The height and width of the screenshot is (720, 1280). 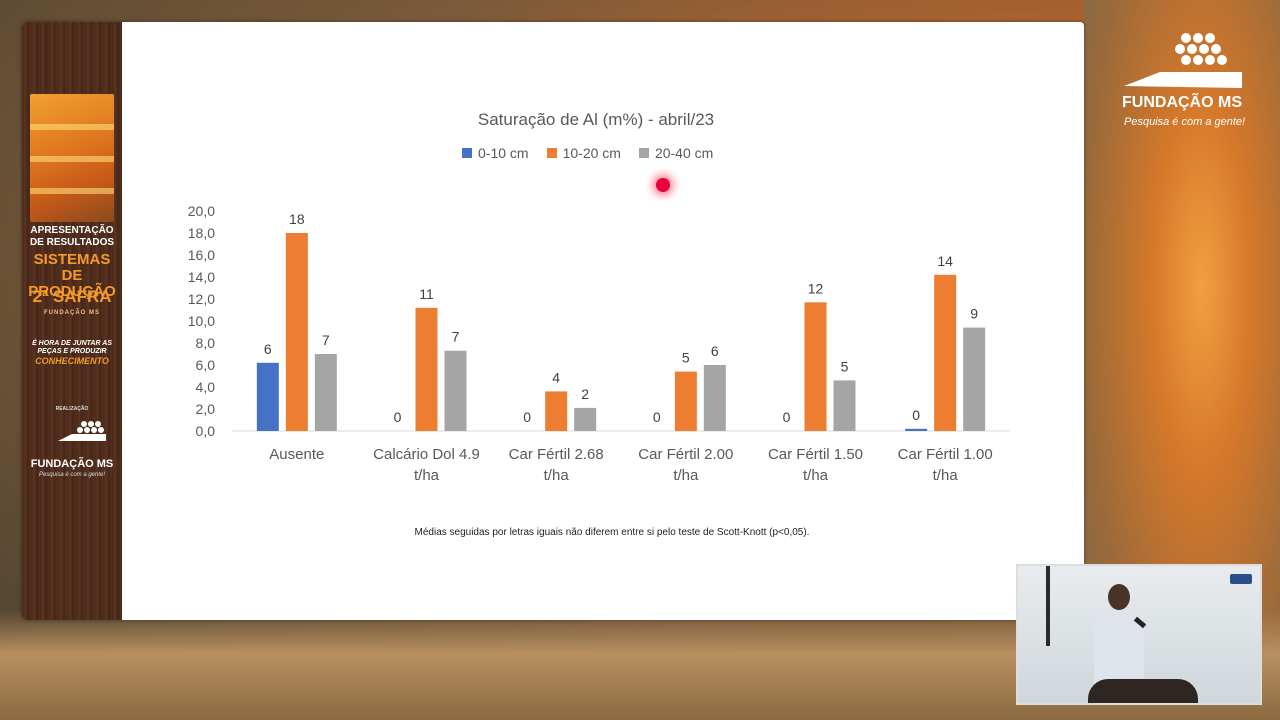 What do you see at coordinates (201, 277) in the screenshot?
I see `y-tick-label: 14,0` at bounding box center [201, 277].